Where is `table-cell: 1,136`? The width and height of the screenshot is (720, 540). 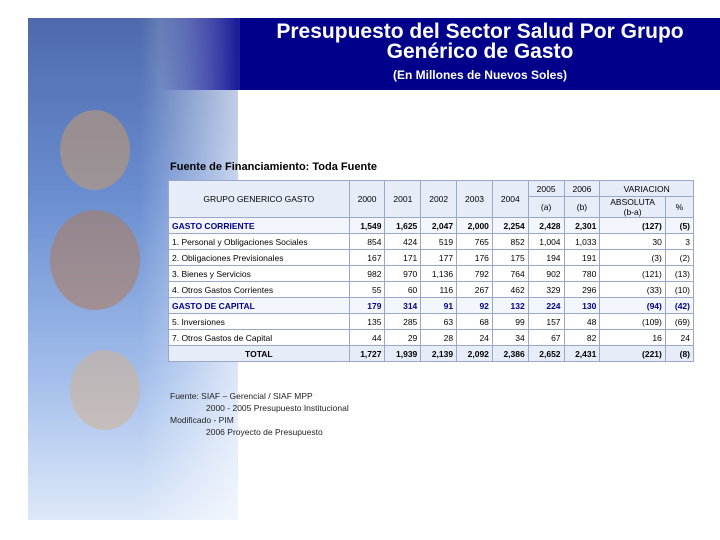
table-cell: 1,136 is located at coordinates (439, 273).